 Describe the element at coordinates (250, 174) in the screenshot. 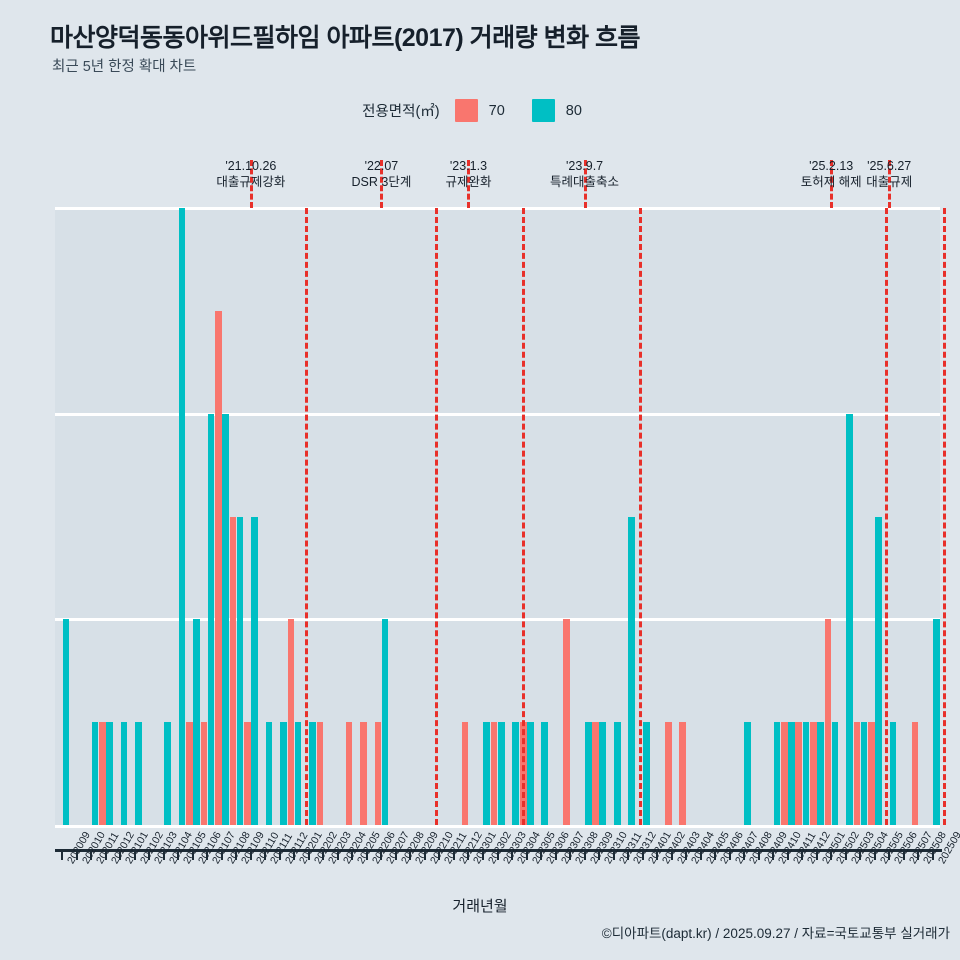

I see `event-label-202110: '21.10.26 대출규제강화` at that location.